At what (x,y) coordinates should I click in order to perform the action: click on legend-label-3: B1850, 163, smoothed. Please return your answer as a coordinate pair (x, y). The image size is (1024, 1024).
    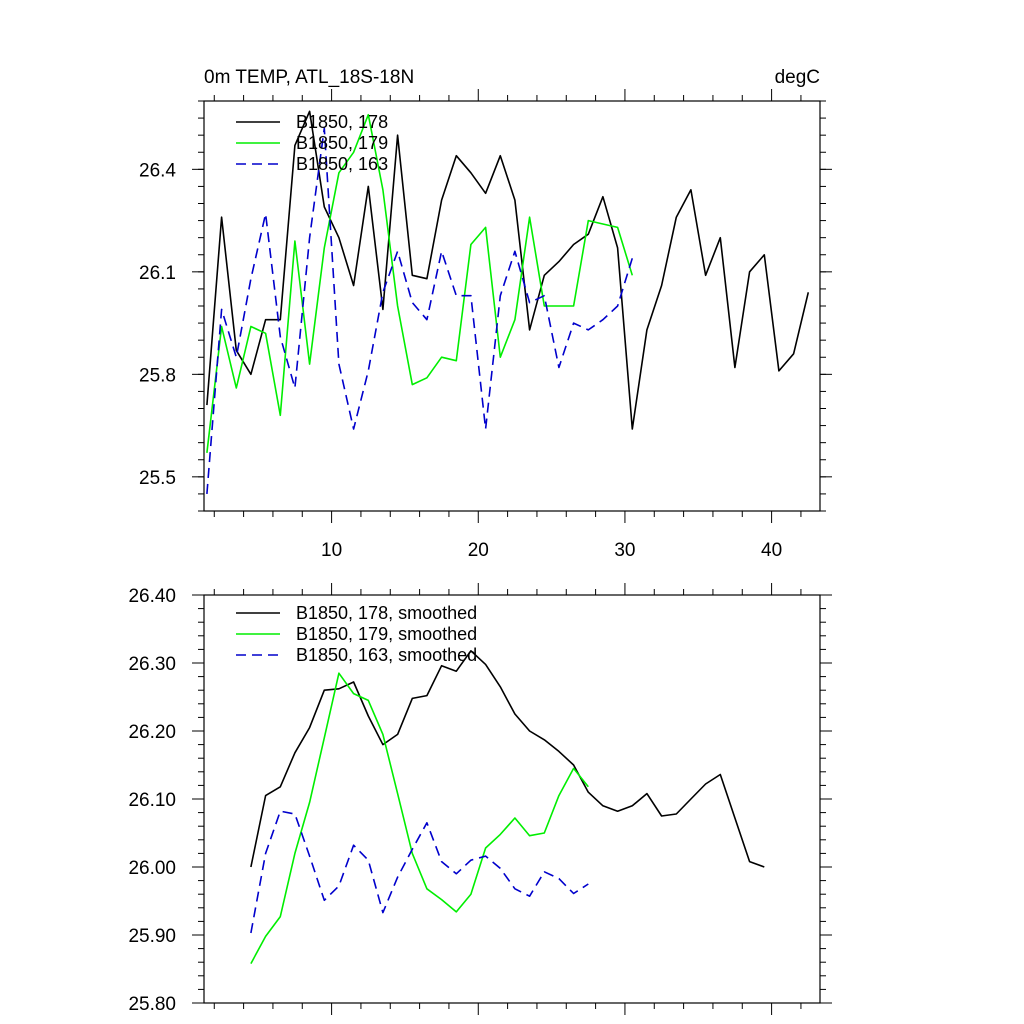
    Looking at the image, I should click on (386, 655).